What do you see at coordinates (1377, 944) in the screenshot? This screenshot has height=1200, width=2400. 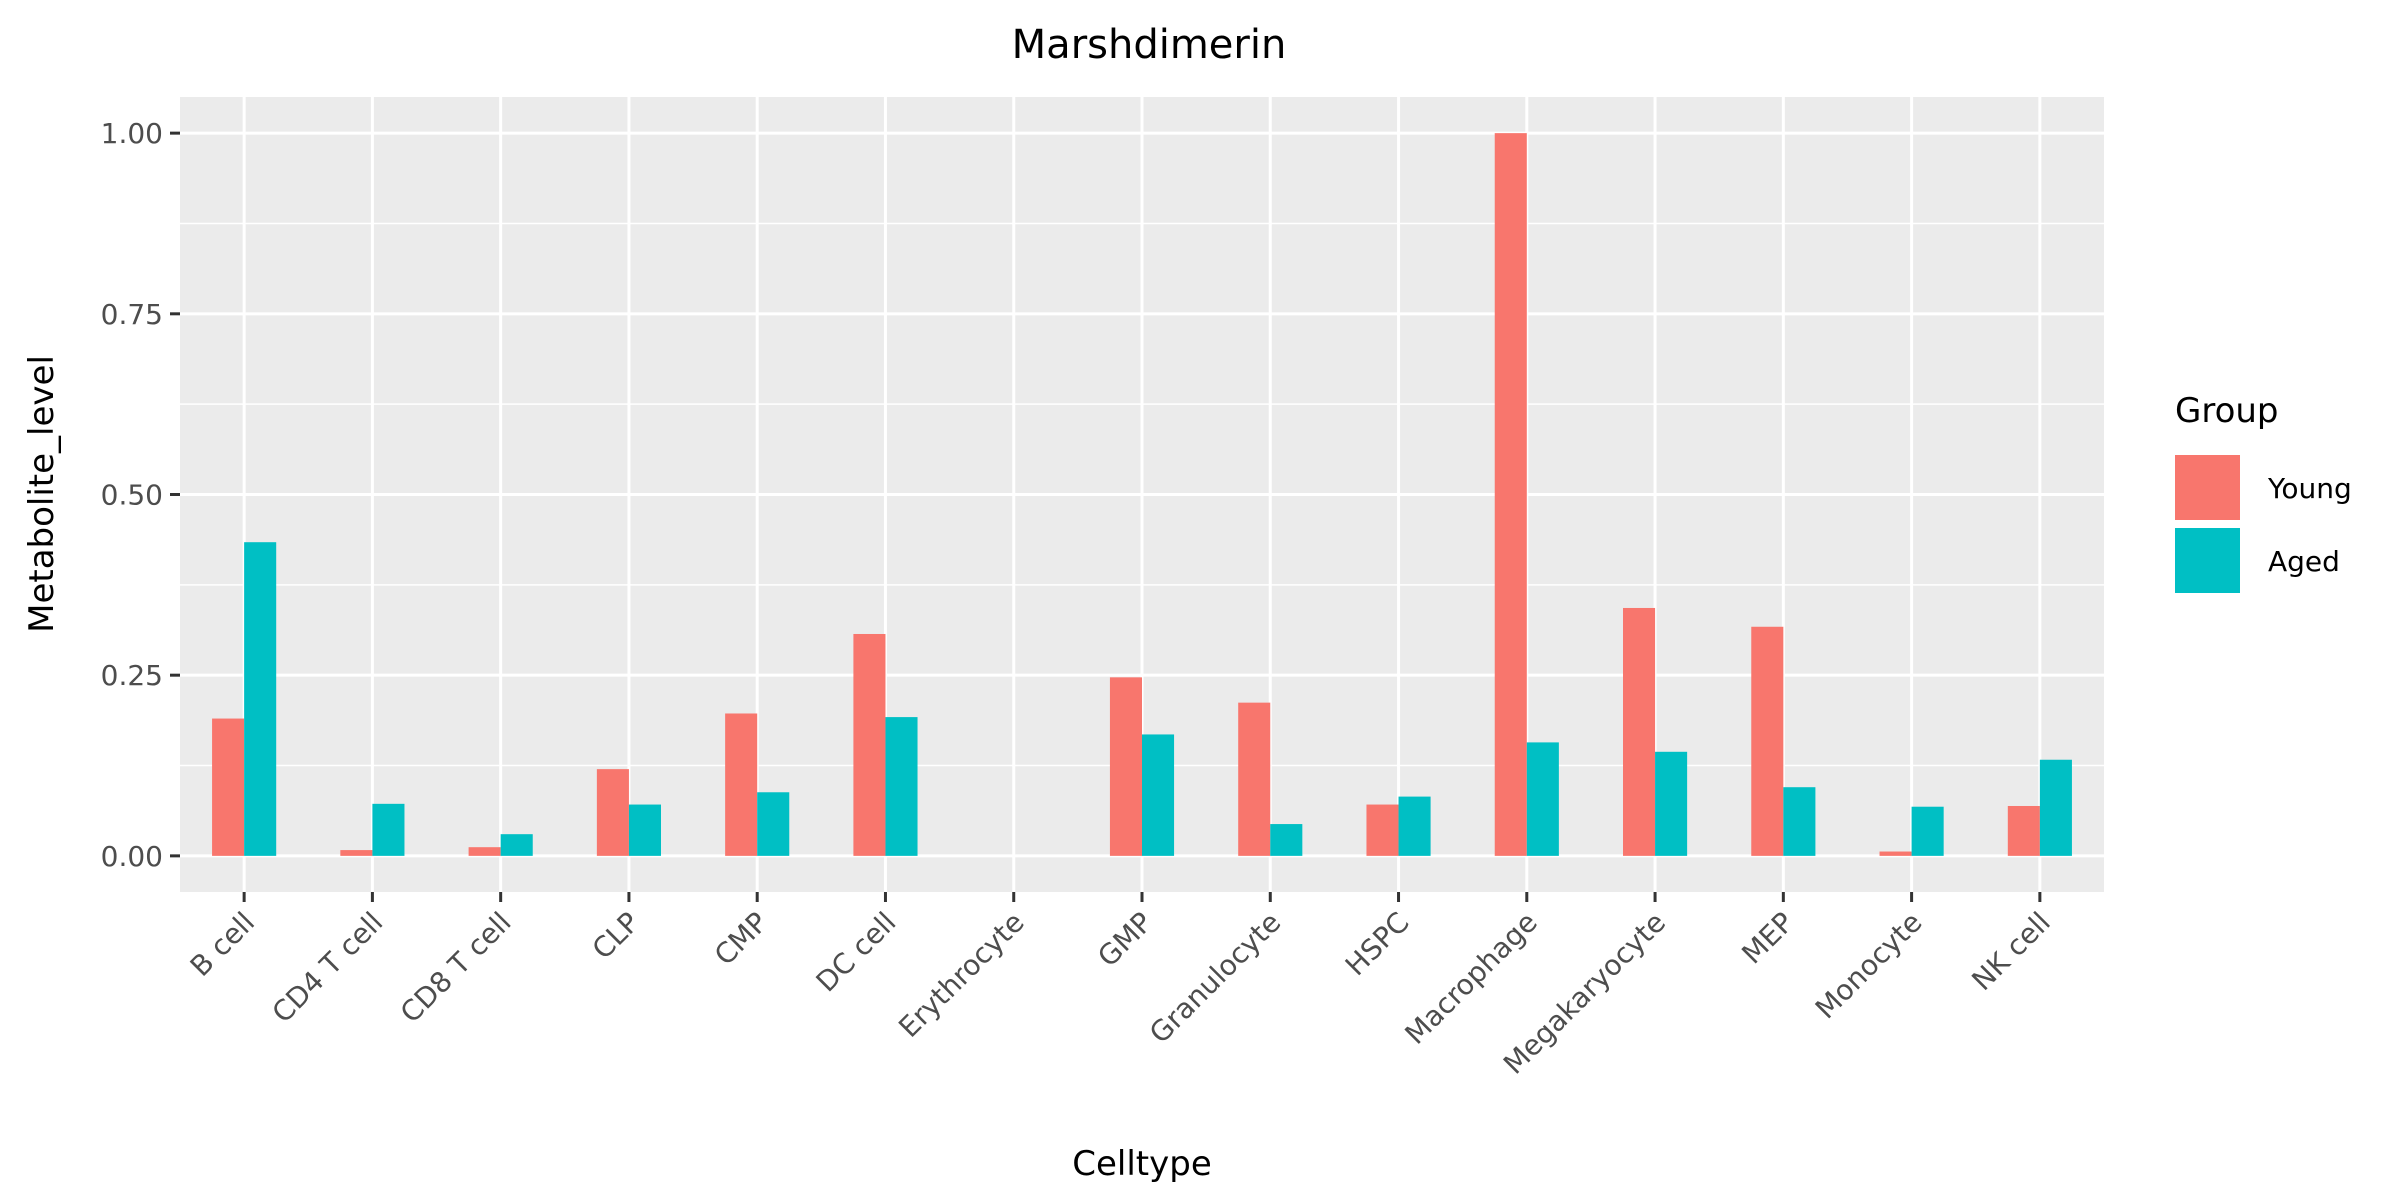 I see `x-tick-label: HSPC` at bounding box center [1377, 944].